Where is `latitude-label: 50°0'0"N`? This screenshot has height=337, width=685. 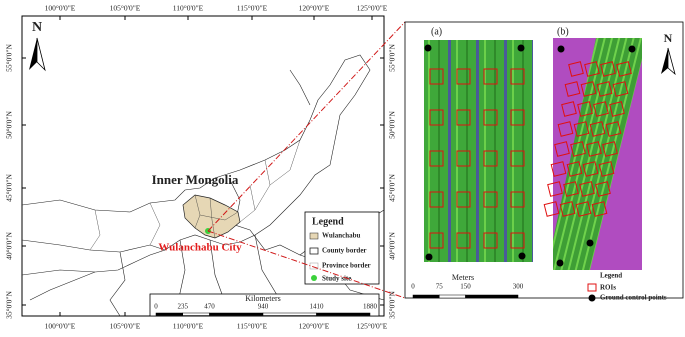
latitude-label: 50°0'0"N is located at coordinates (9, 125).